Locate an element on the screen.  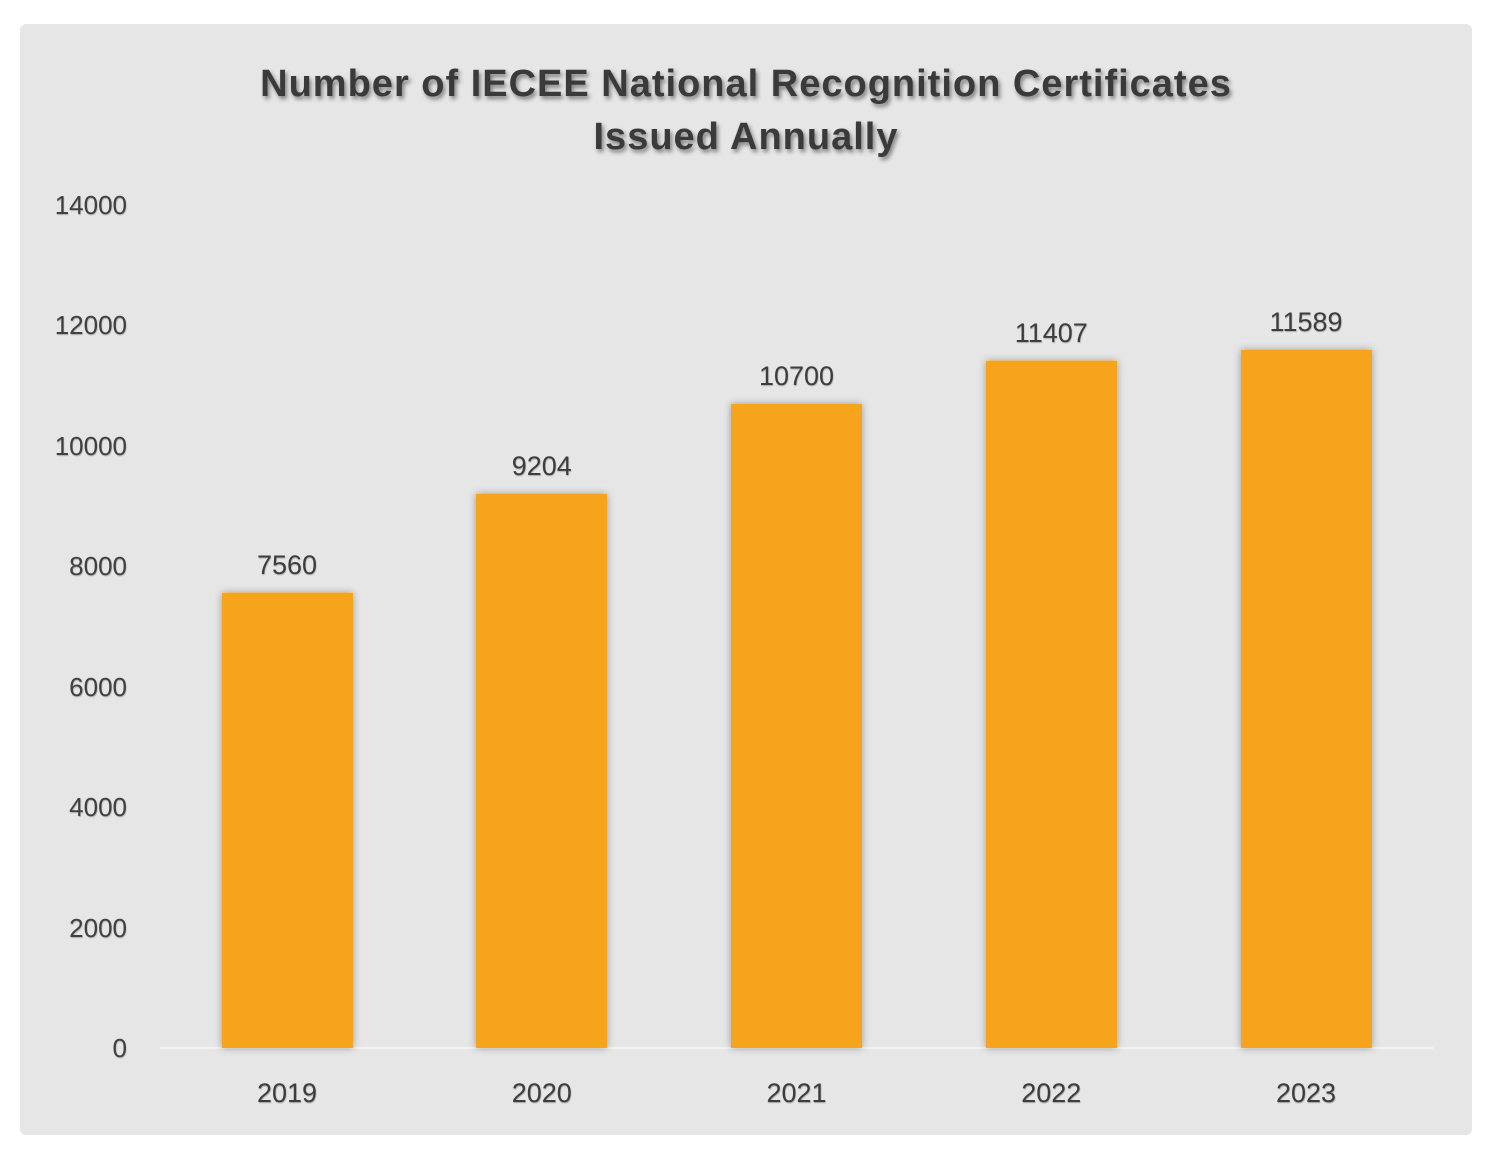
chart-title-line-2: Issued Annually is located at coordinates (746, 137).